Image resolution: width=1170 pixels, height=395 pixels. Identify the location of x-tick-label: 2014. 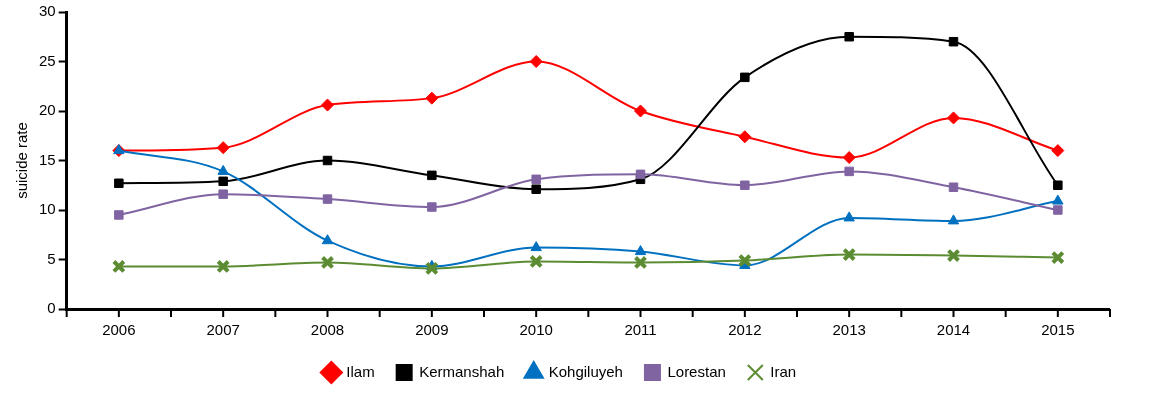
(953, 330).